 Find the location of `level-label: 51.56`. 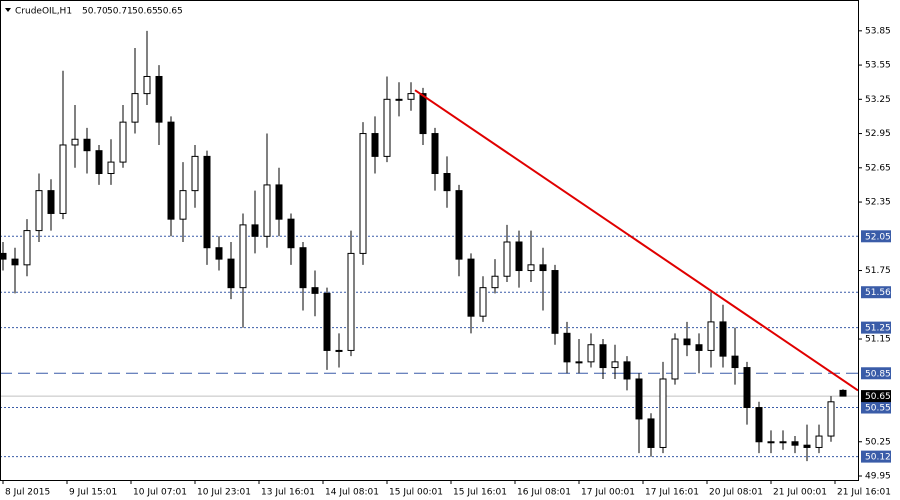

level-label: 51.56 is located at coordinates (878, 293).